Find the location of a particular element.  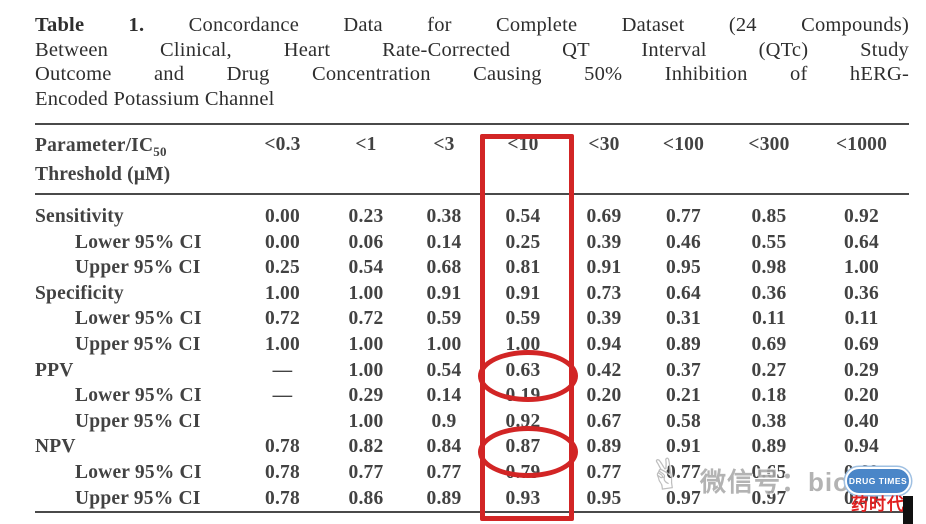

cell-value: 0.37 is located at coordinates (683, 370).